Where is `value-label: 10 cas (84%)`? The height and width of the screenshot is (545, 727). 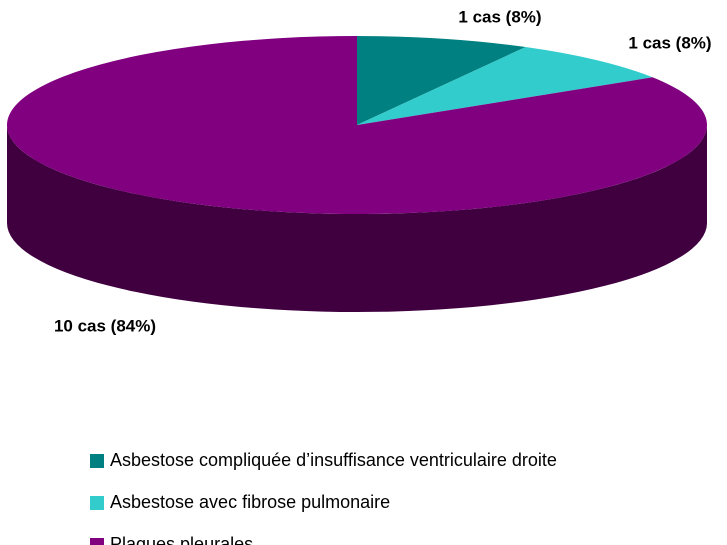 value-label: 10 cas (84%) is located at coordinates (105, 325).